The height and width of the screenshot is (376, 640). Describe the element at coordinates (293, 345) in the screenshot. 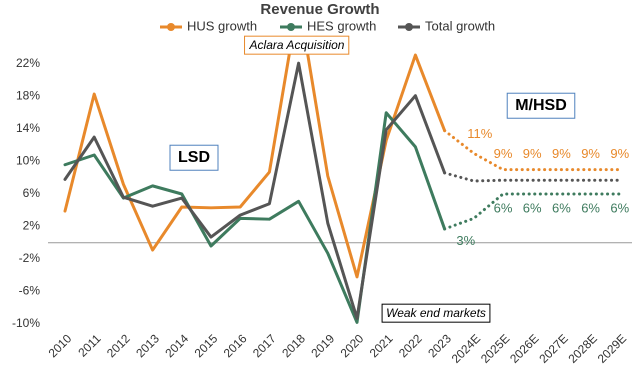

I see `x-tick-label: 2018` at that location.